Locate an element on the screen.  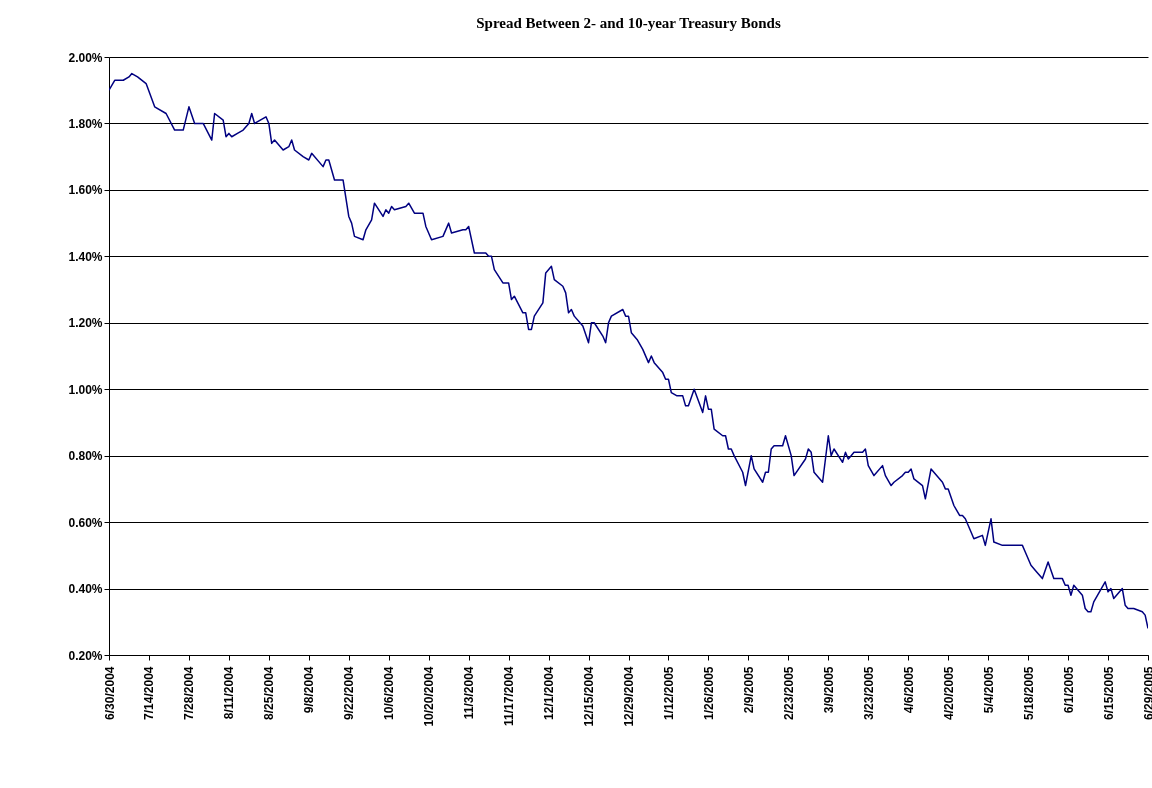
x-tick-label: 6/1/2005 is located at coordinates (1068, 690).